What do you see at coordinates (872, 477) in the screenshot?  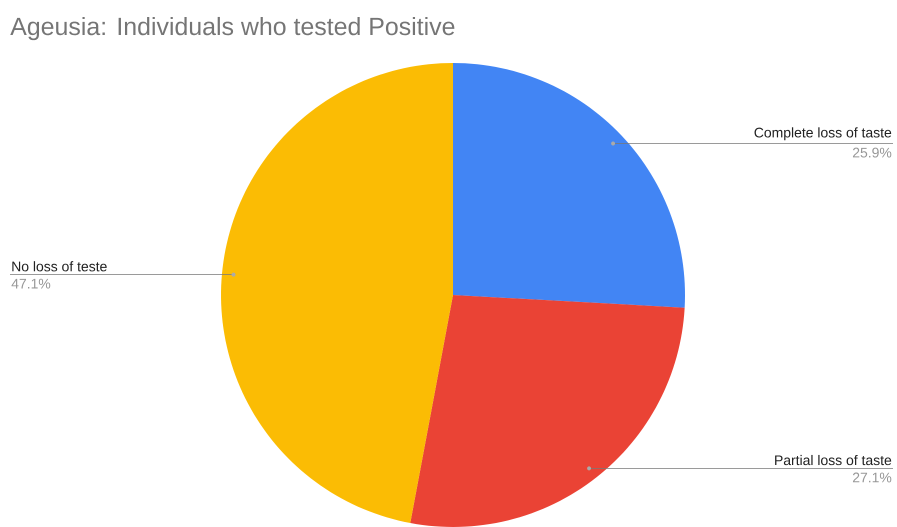 I see `data-label: 27.1%` at bounding box center [872, 477].